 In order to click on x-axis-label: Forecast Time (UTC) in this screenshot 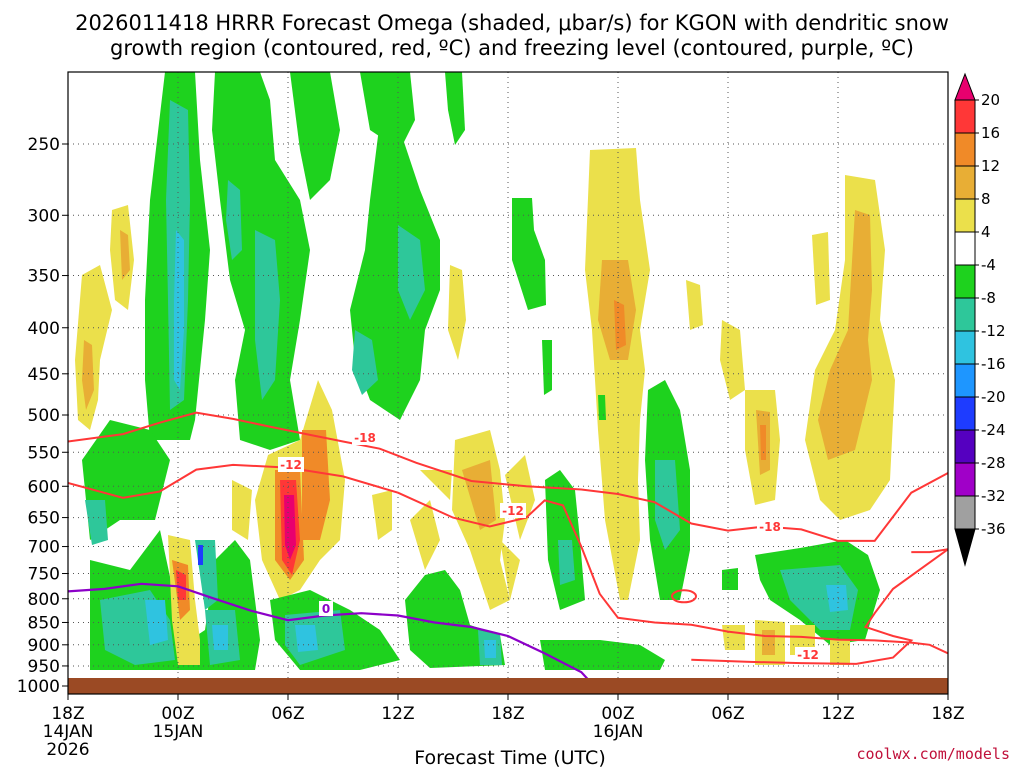, I will do `click(509, 757)`.